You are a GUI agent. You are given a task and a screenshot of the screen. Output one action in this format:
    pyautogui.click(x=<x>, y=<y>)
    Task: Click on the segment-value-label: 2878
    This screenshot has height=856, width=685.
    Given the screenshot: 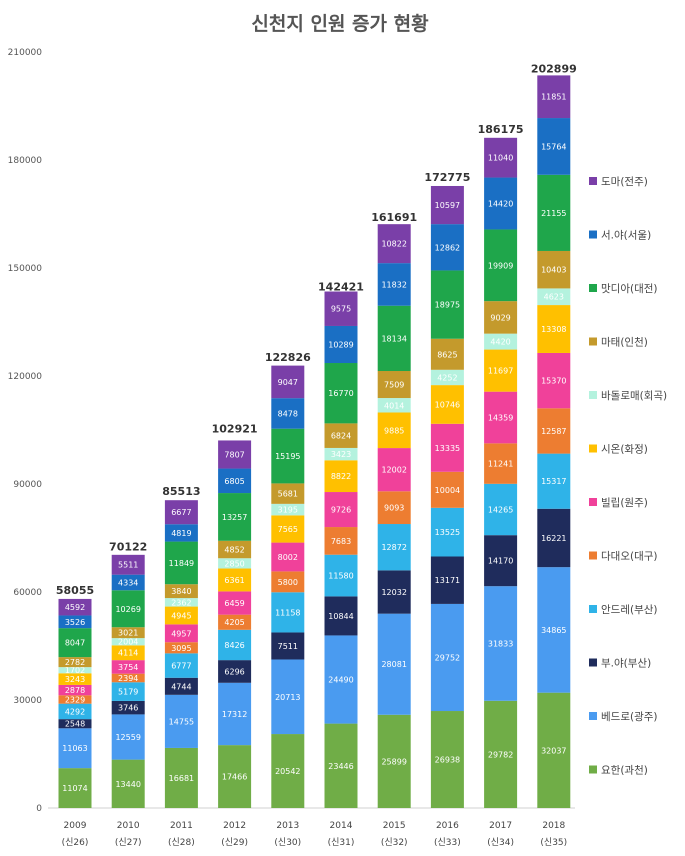 What is the action you would take?
    pyautogui.click(x=75, y=690)
    